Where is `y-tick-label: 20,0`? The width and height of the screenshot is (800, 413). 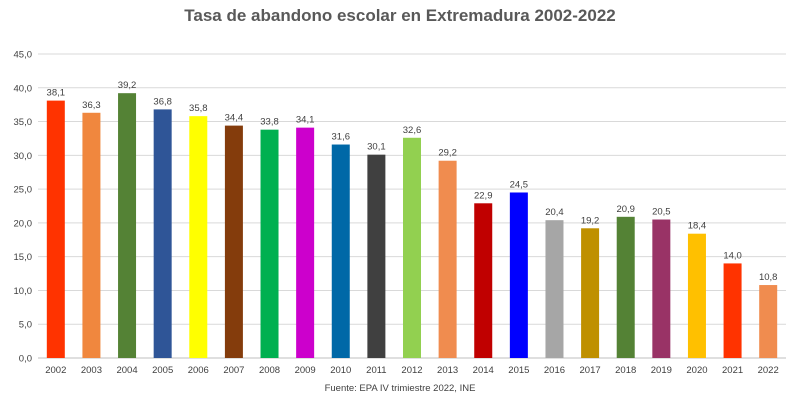 y-tick-label: 20,0 is located at coordinates (23, 223).